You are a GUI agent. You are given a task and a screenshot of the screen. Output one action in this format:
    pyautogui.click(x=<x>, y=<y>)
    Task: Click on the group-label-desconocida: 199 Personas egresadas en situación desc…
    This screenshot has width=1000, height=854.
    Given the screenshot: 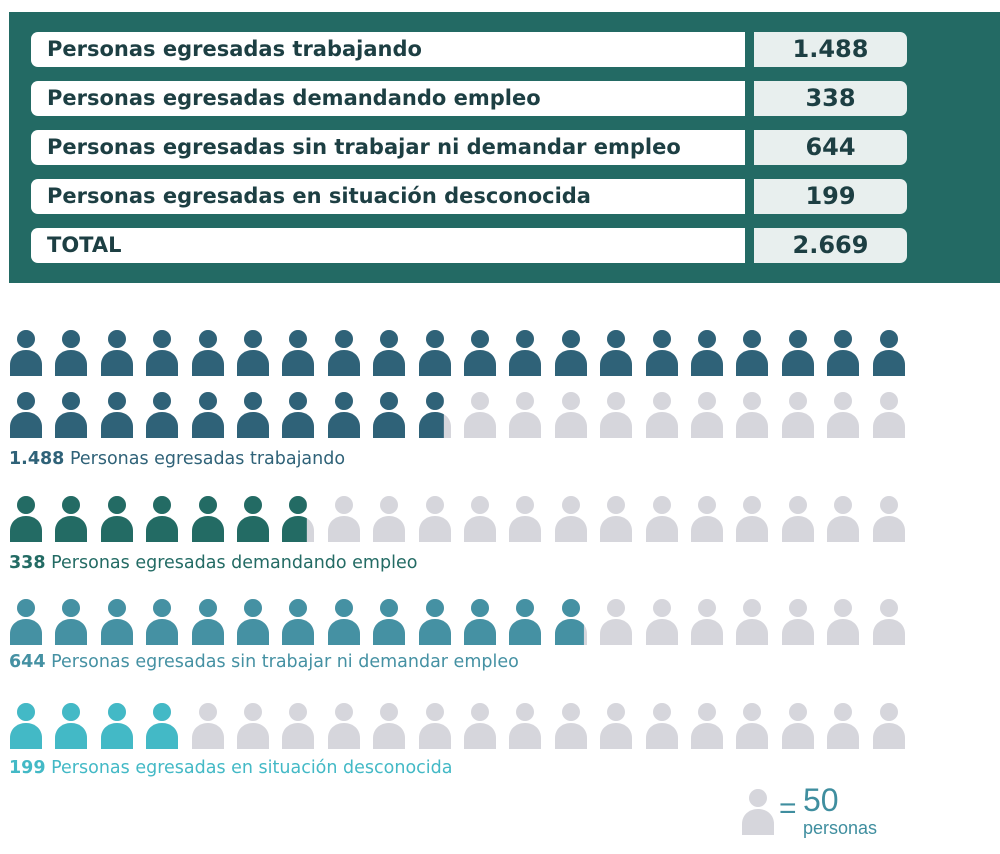 What is the action you would take?
    pyautogui.click(x=230, y=768)
    